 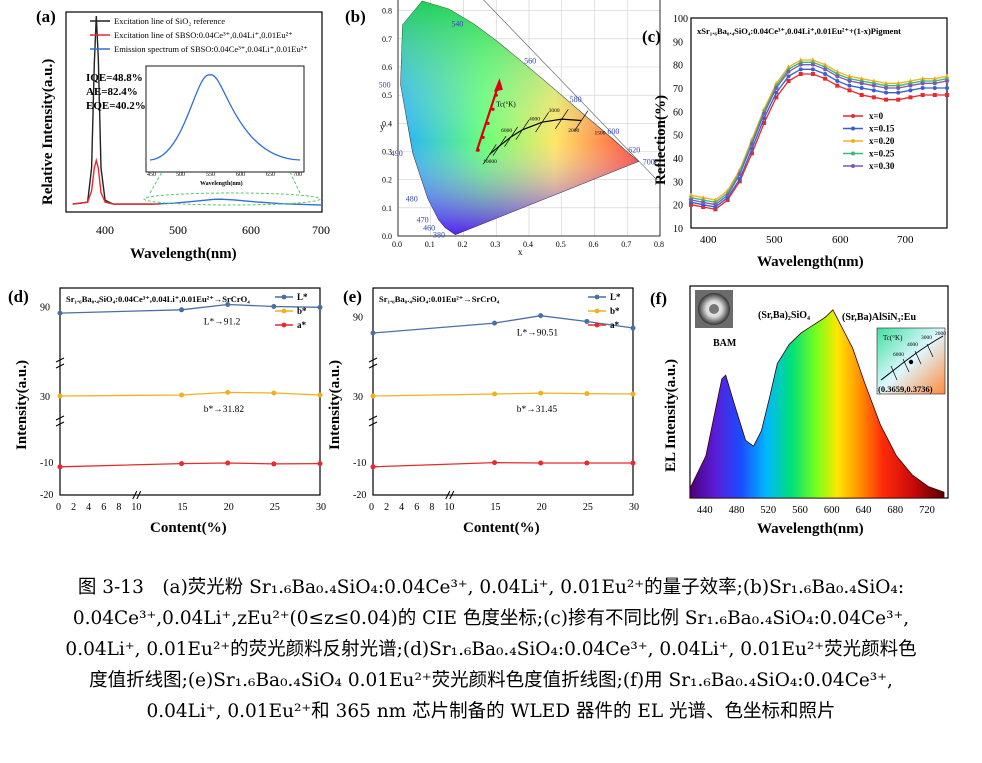 I want to click on inset-tick: 3000, so click(x=926, y=338).